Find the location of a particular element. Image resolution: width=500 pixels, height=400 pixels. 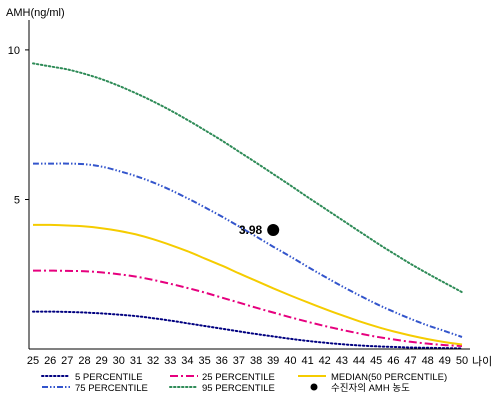

legend-swatch-patient-marker is located at coordinates (314, 387).